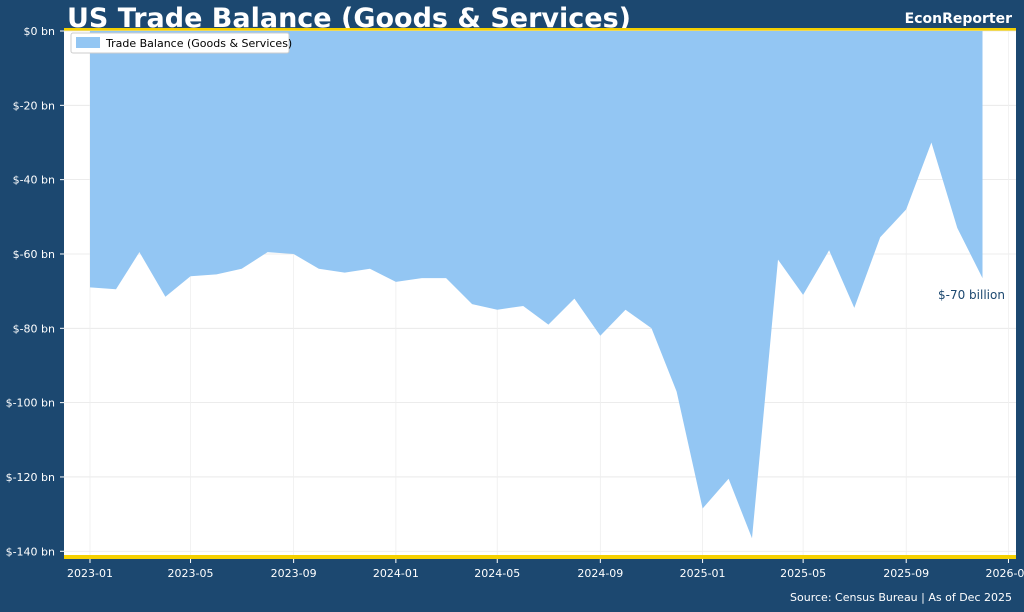  What do you see at coordinates (906, 573) in the screenshot?
I see `x-tick-label: 2025-09` at bounding box center [906, 573].